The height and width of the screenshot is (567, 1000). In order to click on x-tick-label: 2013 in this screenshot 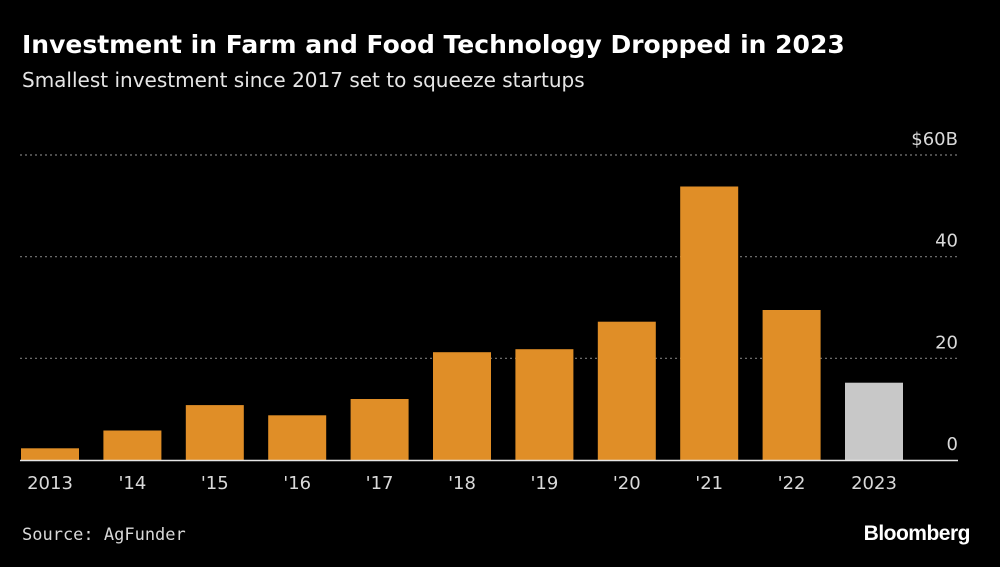, I will do `click(50, 483)`.